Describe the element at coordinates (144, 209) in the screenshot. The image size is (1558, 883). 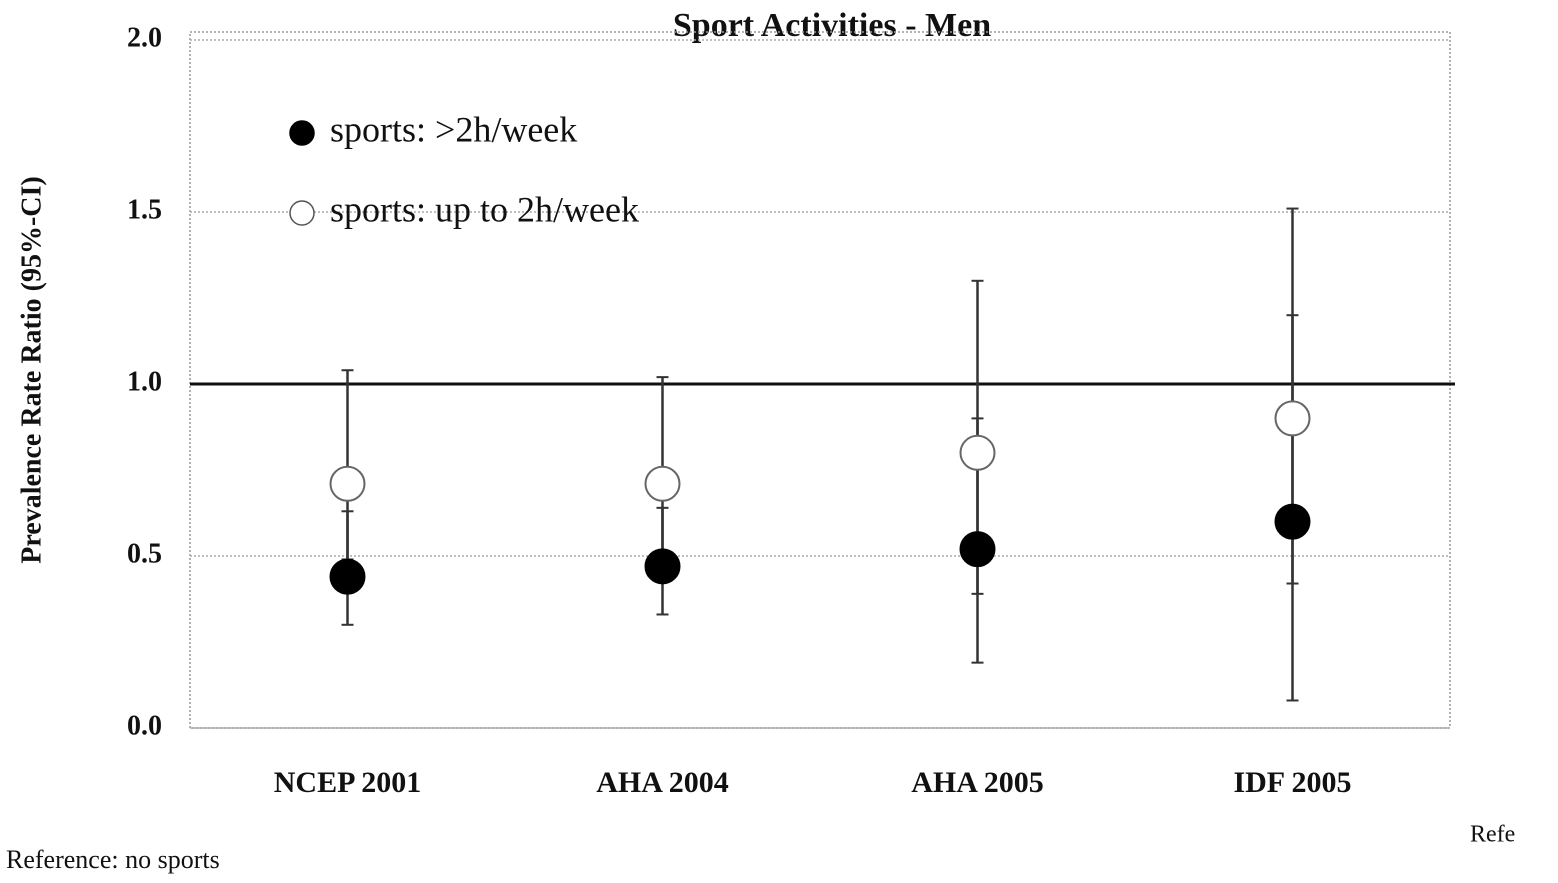
I see `y-tick-label: 1.5` at that location.